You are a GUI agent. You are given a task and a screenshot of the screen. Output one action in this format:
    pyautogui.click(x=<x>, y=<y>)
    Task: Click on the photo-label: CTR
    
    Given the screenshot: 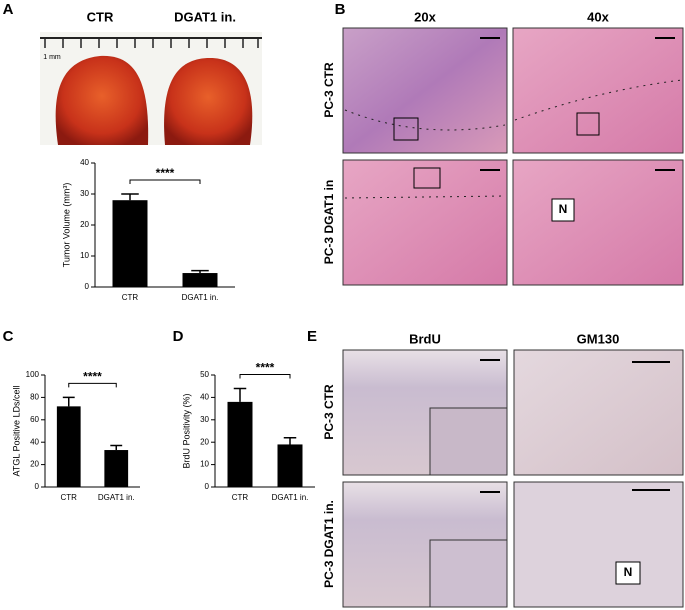 What is the action you would take?
    pyautogui.click(x=100, y=16)
    